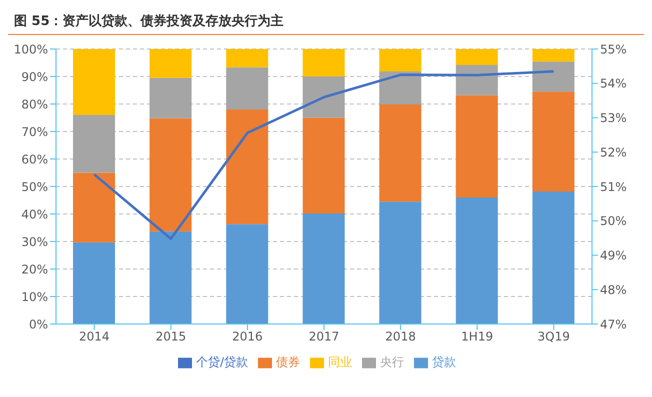  What do you see at coordinates (34, 104) in the screenshot?
I see `y-tick-label: 80%` at bounding box center [34, 104].